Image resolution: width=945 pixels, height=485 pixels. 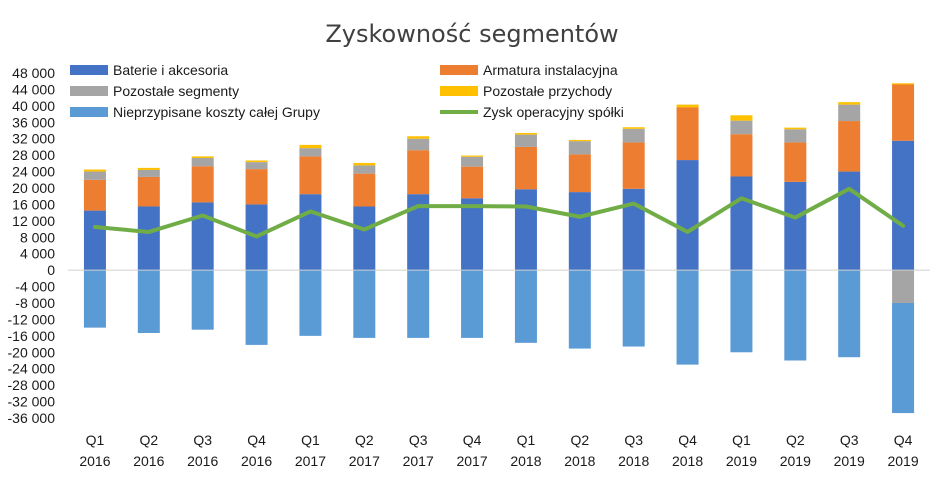 What do you see at coordinates (32, 402) in the screenshot?
I see `y-tick-label: -32 000` at bounding box center [32, 402].